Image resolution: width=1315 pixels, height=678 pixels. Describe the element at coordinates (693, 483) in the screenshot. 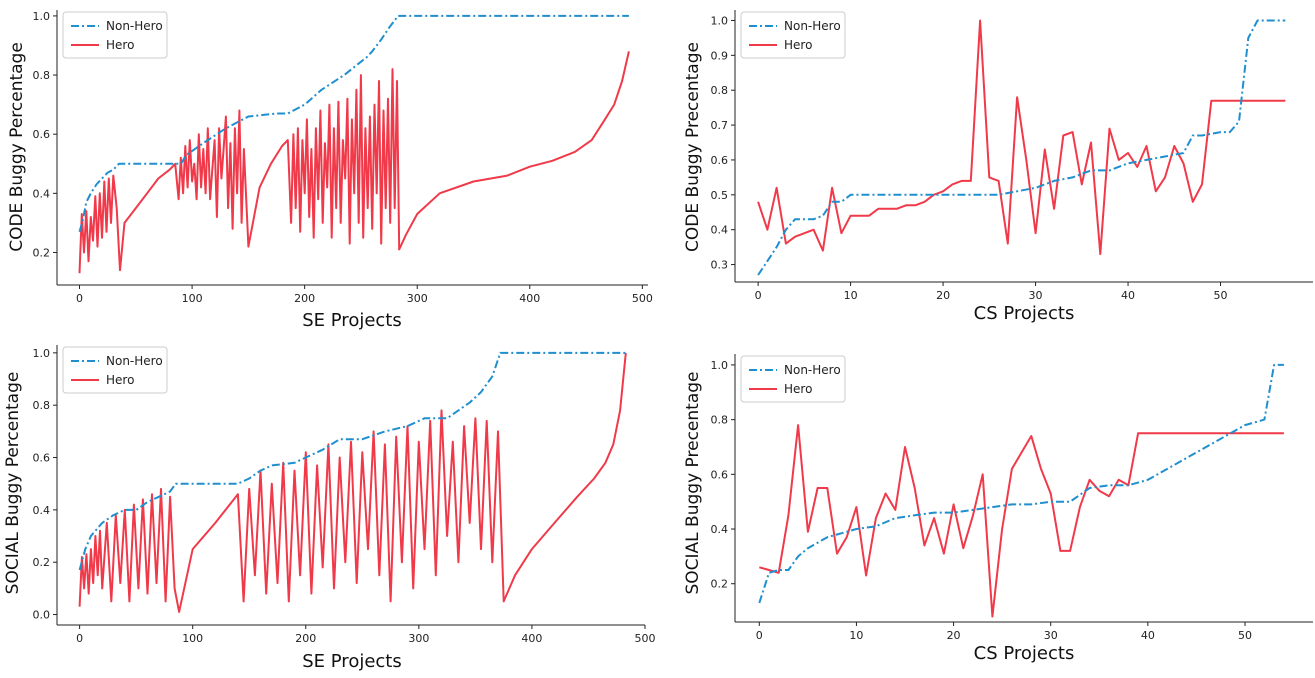

I see `y-axis-label: SOCIAL Buggy Precentage` at that location.